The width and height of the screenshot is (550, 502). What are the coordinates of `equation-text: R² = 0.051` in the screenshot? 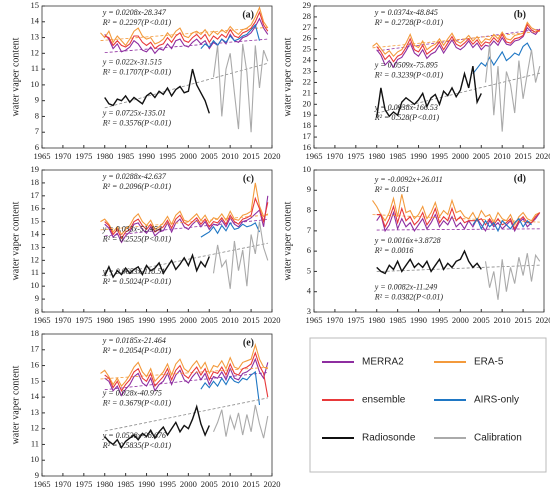 It's located at (392, 189).